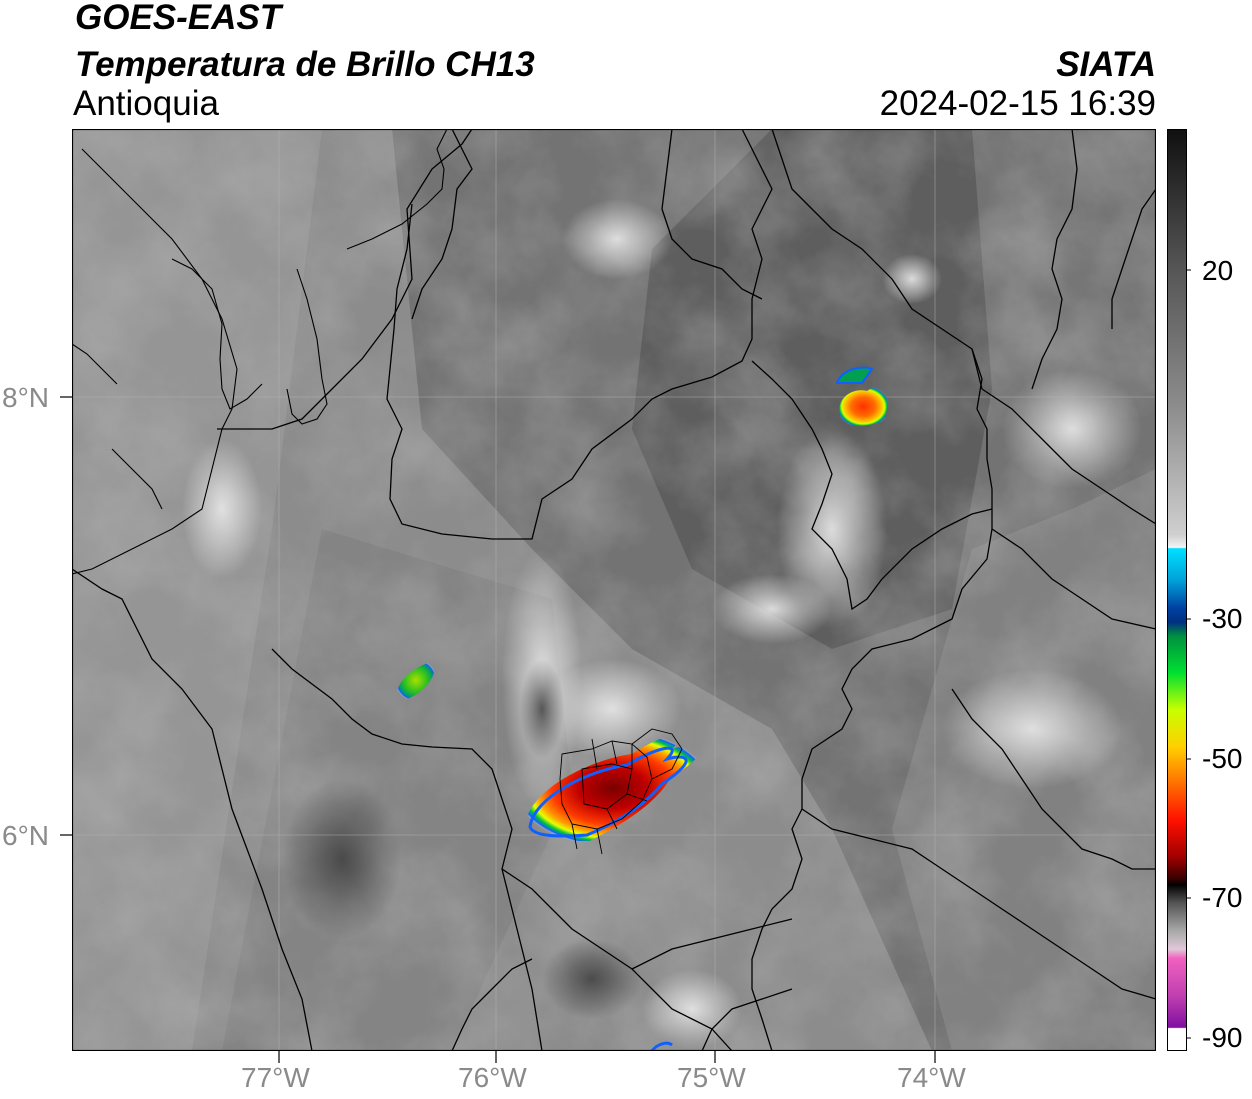  Describe the element at coordinates (863, 406) in the screenshot. I see `northeast-storm` at that location.